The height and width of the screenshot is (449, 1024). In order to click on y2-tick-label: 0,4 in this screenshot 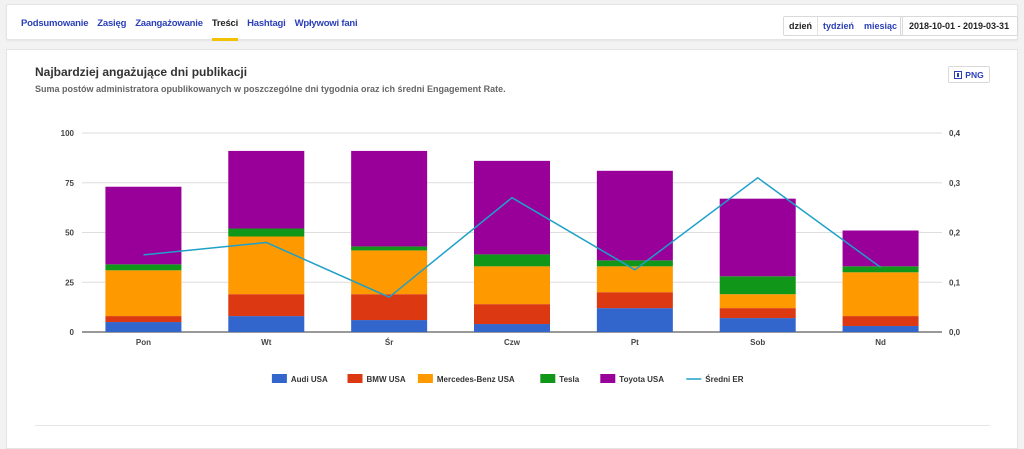, I will do `click(955, 133)`.